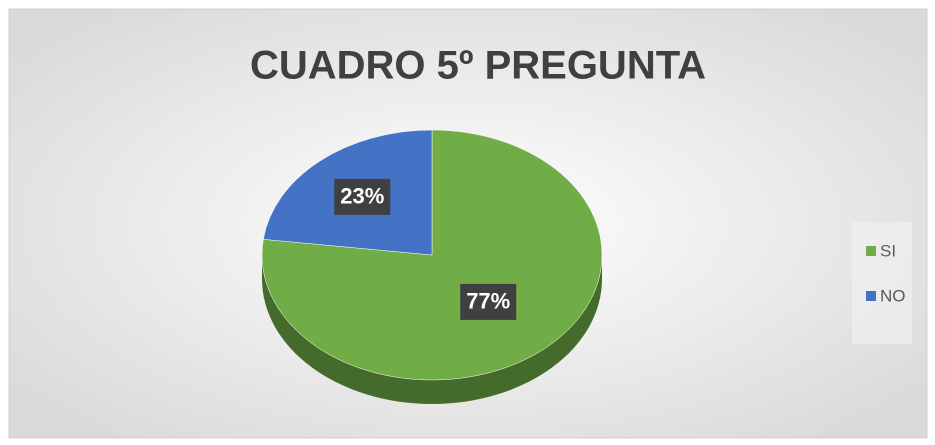 The height and width of the screenshot is (445, 935). Describe the element at coordinates (432, 329) in the screenshot. I see `slice-side` at that location.